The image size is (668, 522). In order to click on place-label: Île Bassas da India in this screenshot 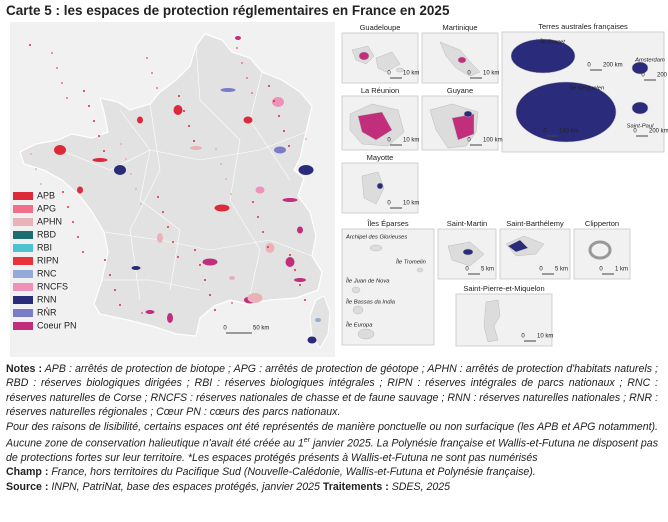, I will do `click(371, 302)`.